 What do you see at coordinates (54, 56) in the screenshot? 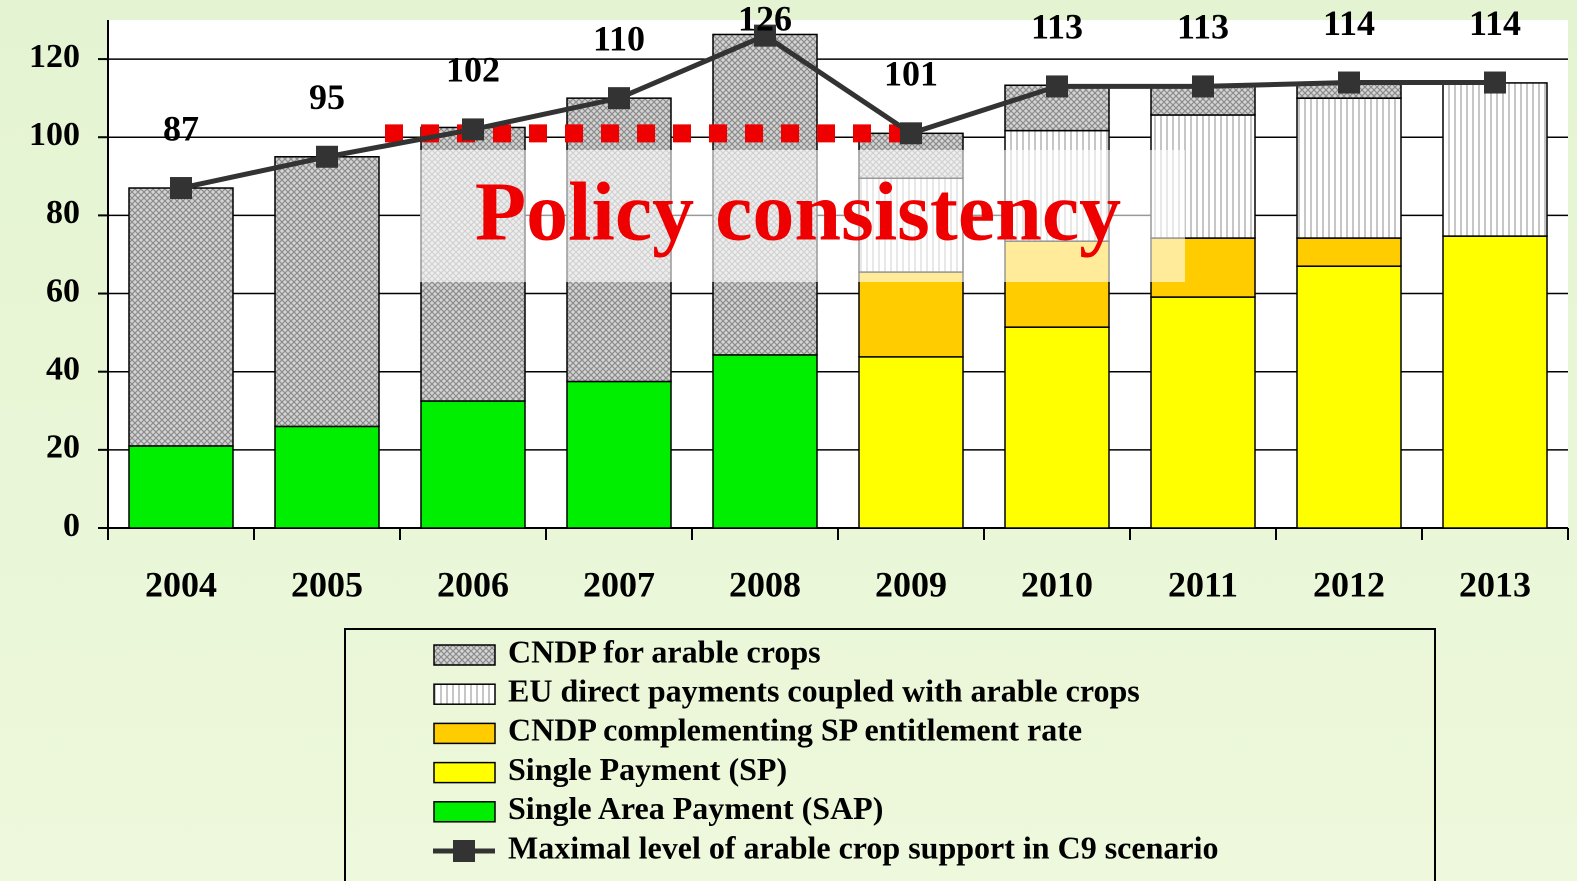
I see `y-tick-label: 120` at bounding box center [54, 56].